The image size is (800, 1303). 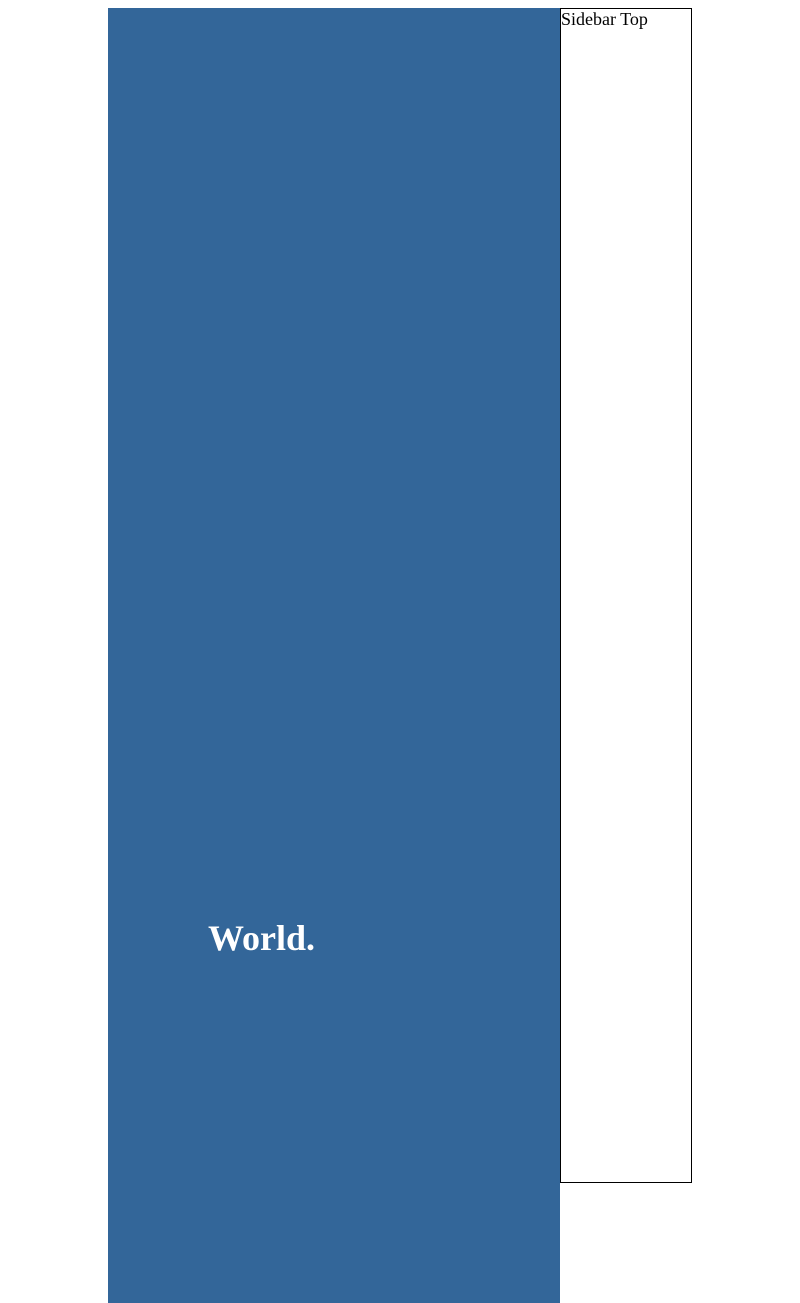 What do you see at coordinates (262, 938) in the screenshot?
I see `headline: World.` at bounding box center [262, 938].